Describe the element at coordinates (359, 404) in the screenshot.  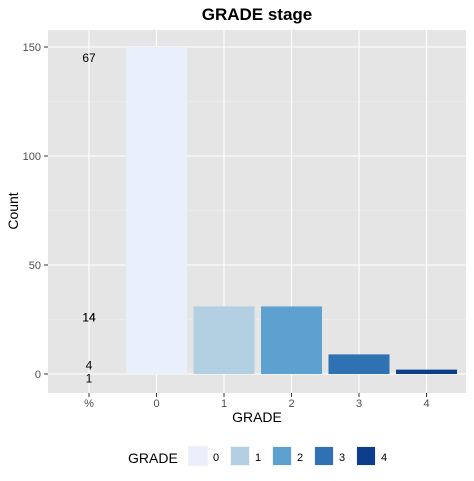
I see `x-tick-label: 3` at that location.